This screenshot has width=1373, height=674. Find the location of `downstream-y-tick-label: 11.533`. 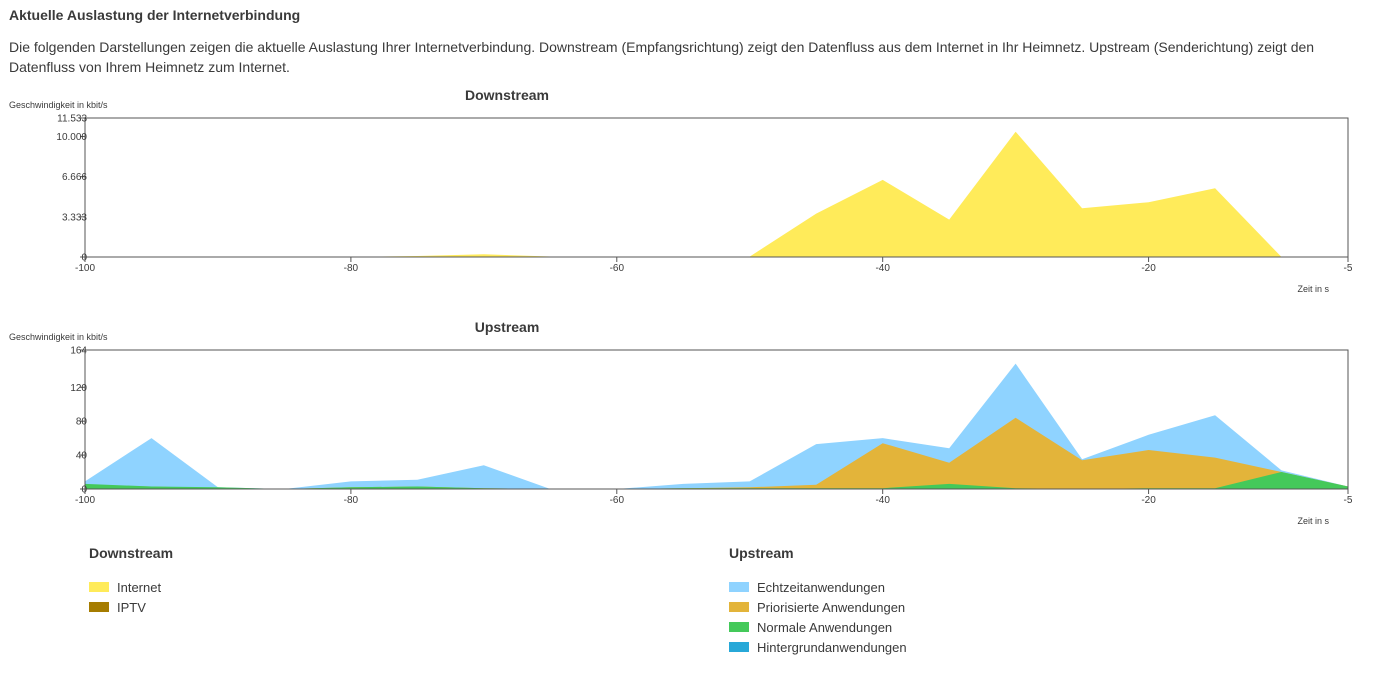

downstream-y-tick-label: 11.533 is located at coordinates (72, 119).